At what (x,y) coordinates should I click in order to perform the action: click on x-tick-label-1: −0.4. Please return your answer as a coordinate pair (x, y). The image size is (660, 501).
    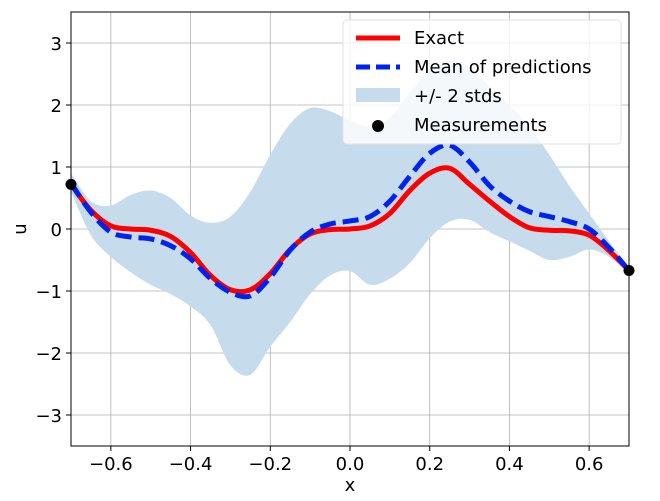
    Looking at the image, I should click on (191, 464).